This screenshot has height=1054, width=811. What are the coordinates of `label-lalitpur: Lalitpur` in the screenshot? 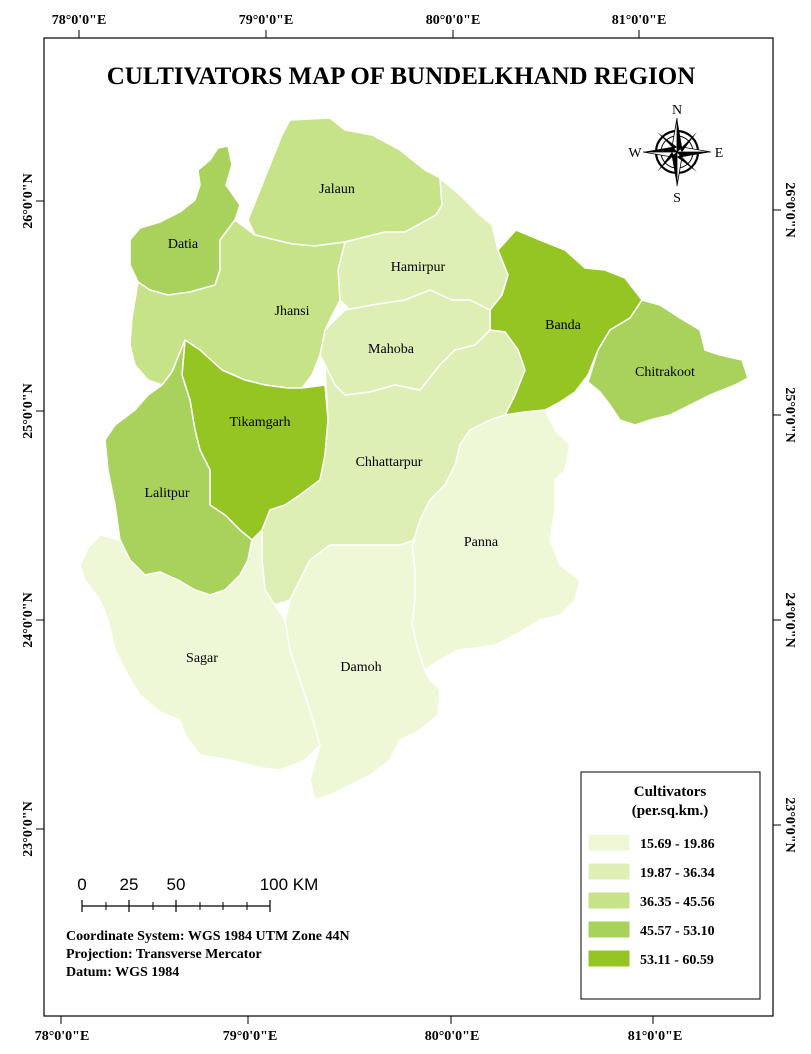 It's located at (166, 493).